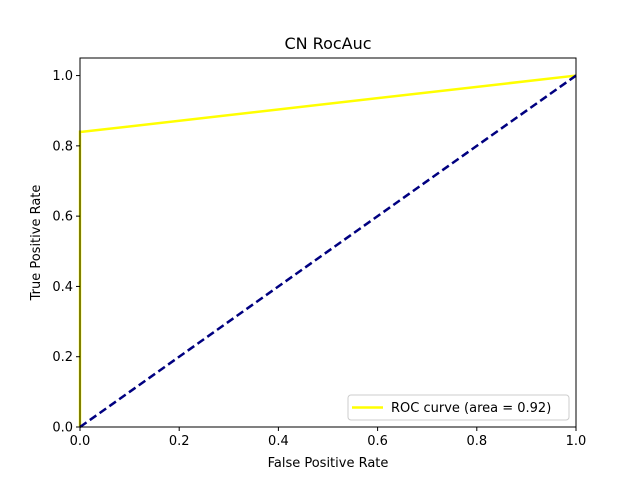 This screenshot has height=480, width=640. I want to click on legend-box, so click(458, 407).